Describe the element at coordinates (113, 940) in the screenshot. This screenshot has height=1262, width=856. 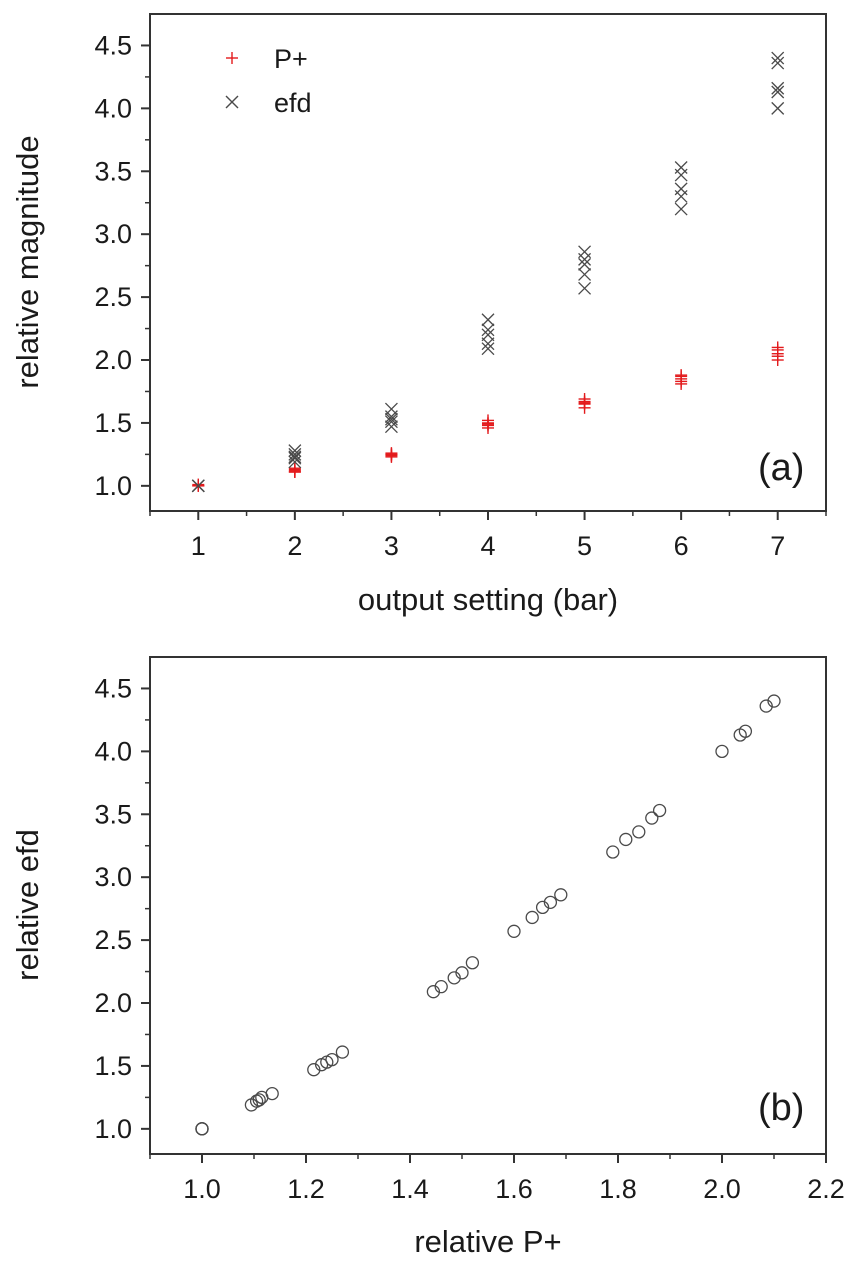
I see `panel-b-y-tick-label: 2.5` at that location.